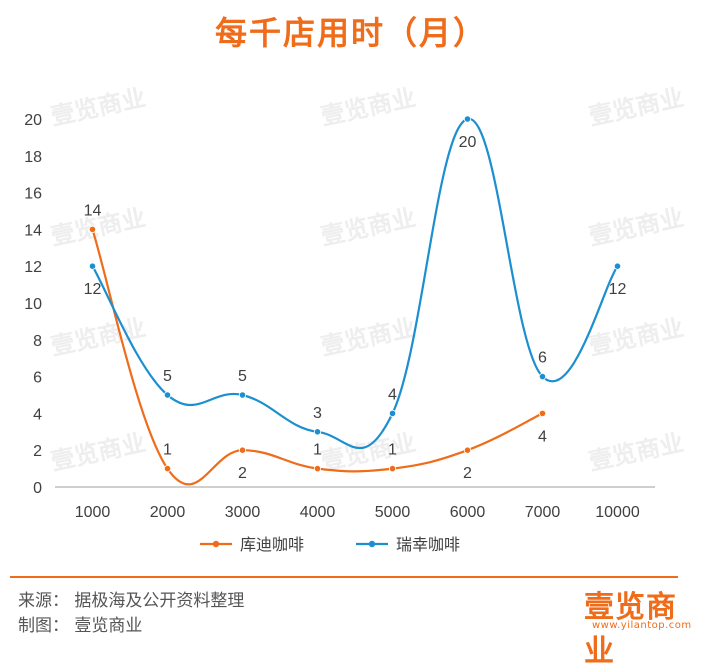 The width and height of the screenshot is (702, 670). Describe the element at coordinates (37, 488) in the screenshot. I see `y-tick-label: 0` at that location.